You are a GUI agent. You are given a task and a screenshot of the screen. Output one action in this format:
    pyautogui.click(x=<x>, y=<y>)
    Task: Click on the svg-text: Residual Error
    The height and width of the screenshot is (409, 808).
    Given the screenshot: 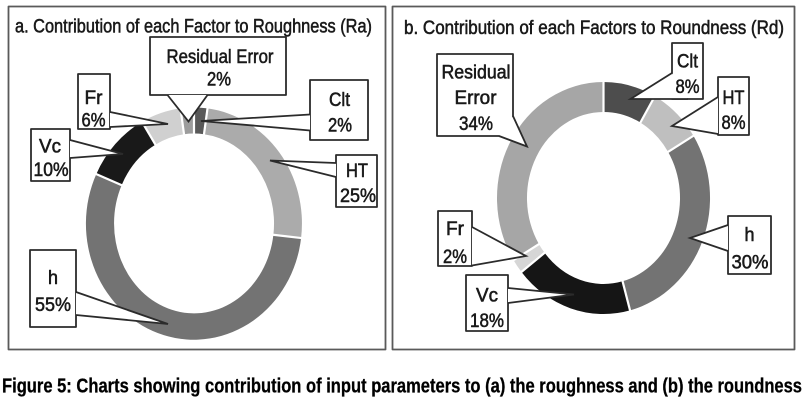 What is the action you would take?
    pyautogui.click(x=221, y=57)
    